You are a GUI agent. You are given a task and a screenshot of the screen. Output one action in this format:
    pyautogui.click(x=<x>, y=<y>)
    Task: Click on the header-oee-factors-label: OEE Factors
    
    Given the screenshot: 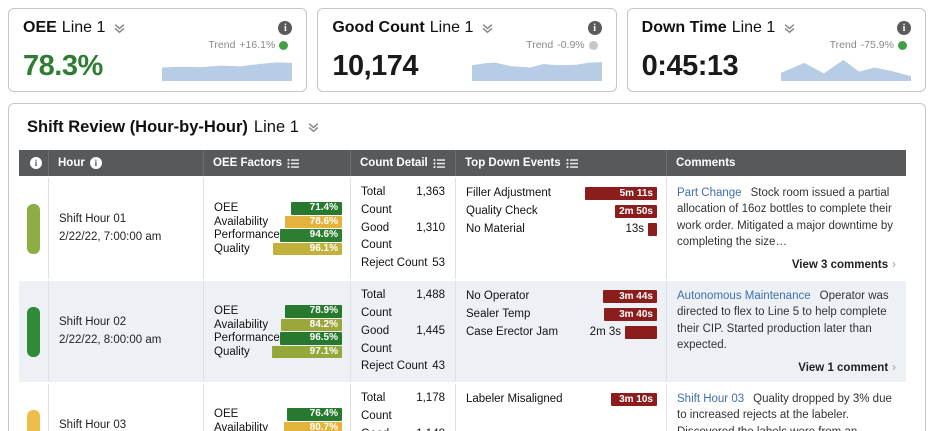 What is the action you would take?
    pyautogui.click(x=248, y=163)
    